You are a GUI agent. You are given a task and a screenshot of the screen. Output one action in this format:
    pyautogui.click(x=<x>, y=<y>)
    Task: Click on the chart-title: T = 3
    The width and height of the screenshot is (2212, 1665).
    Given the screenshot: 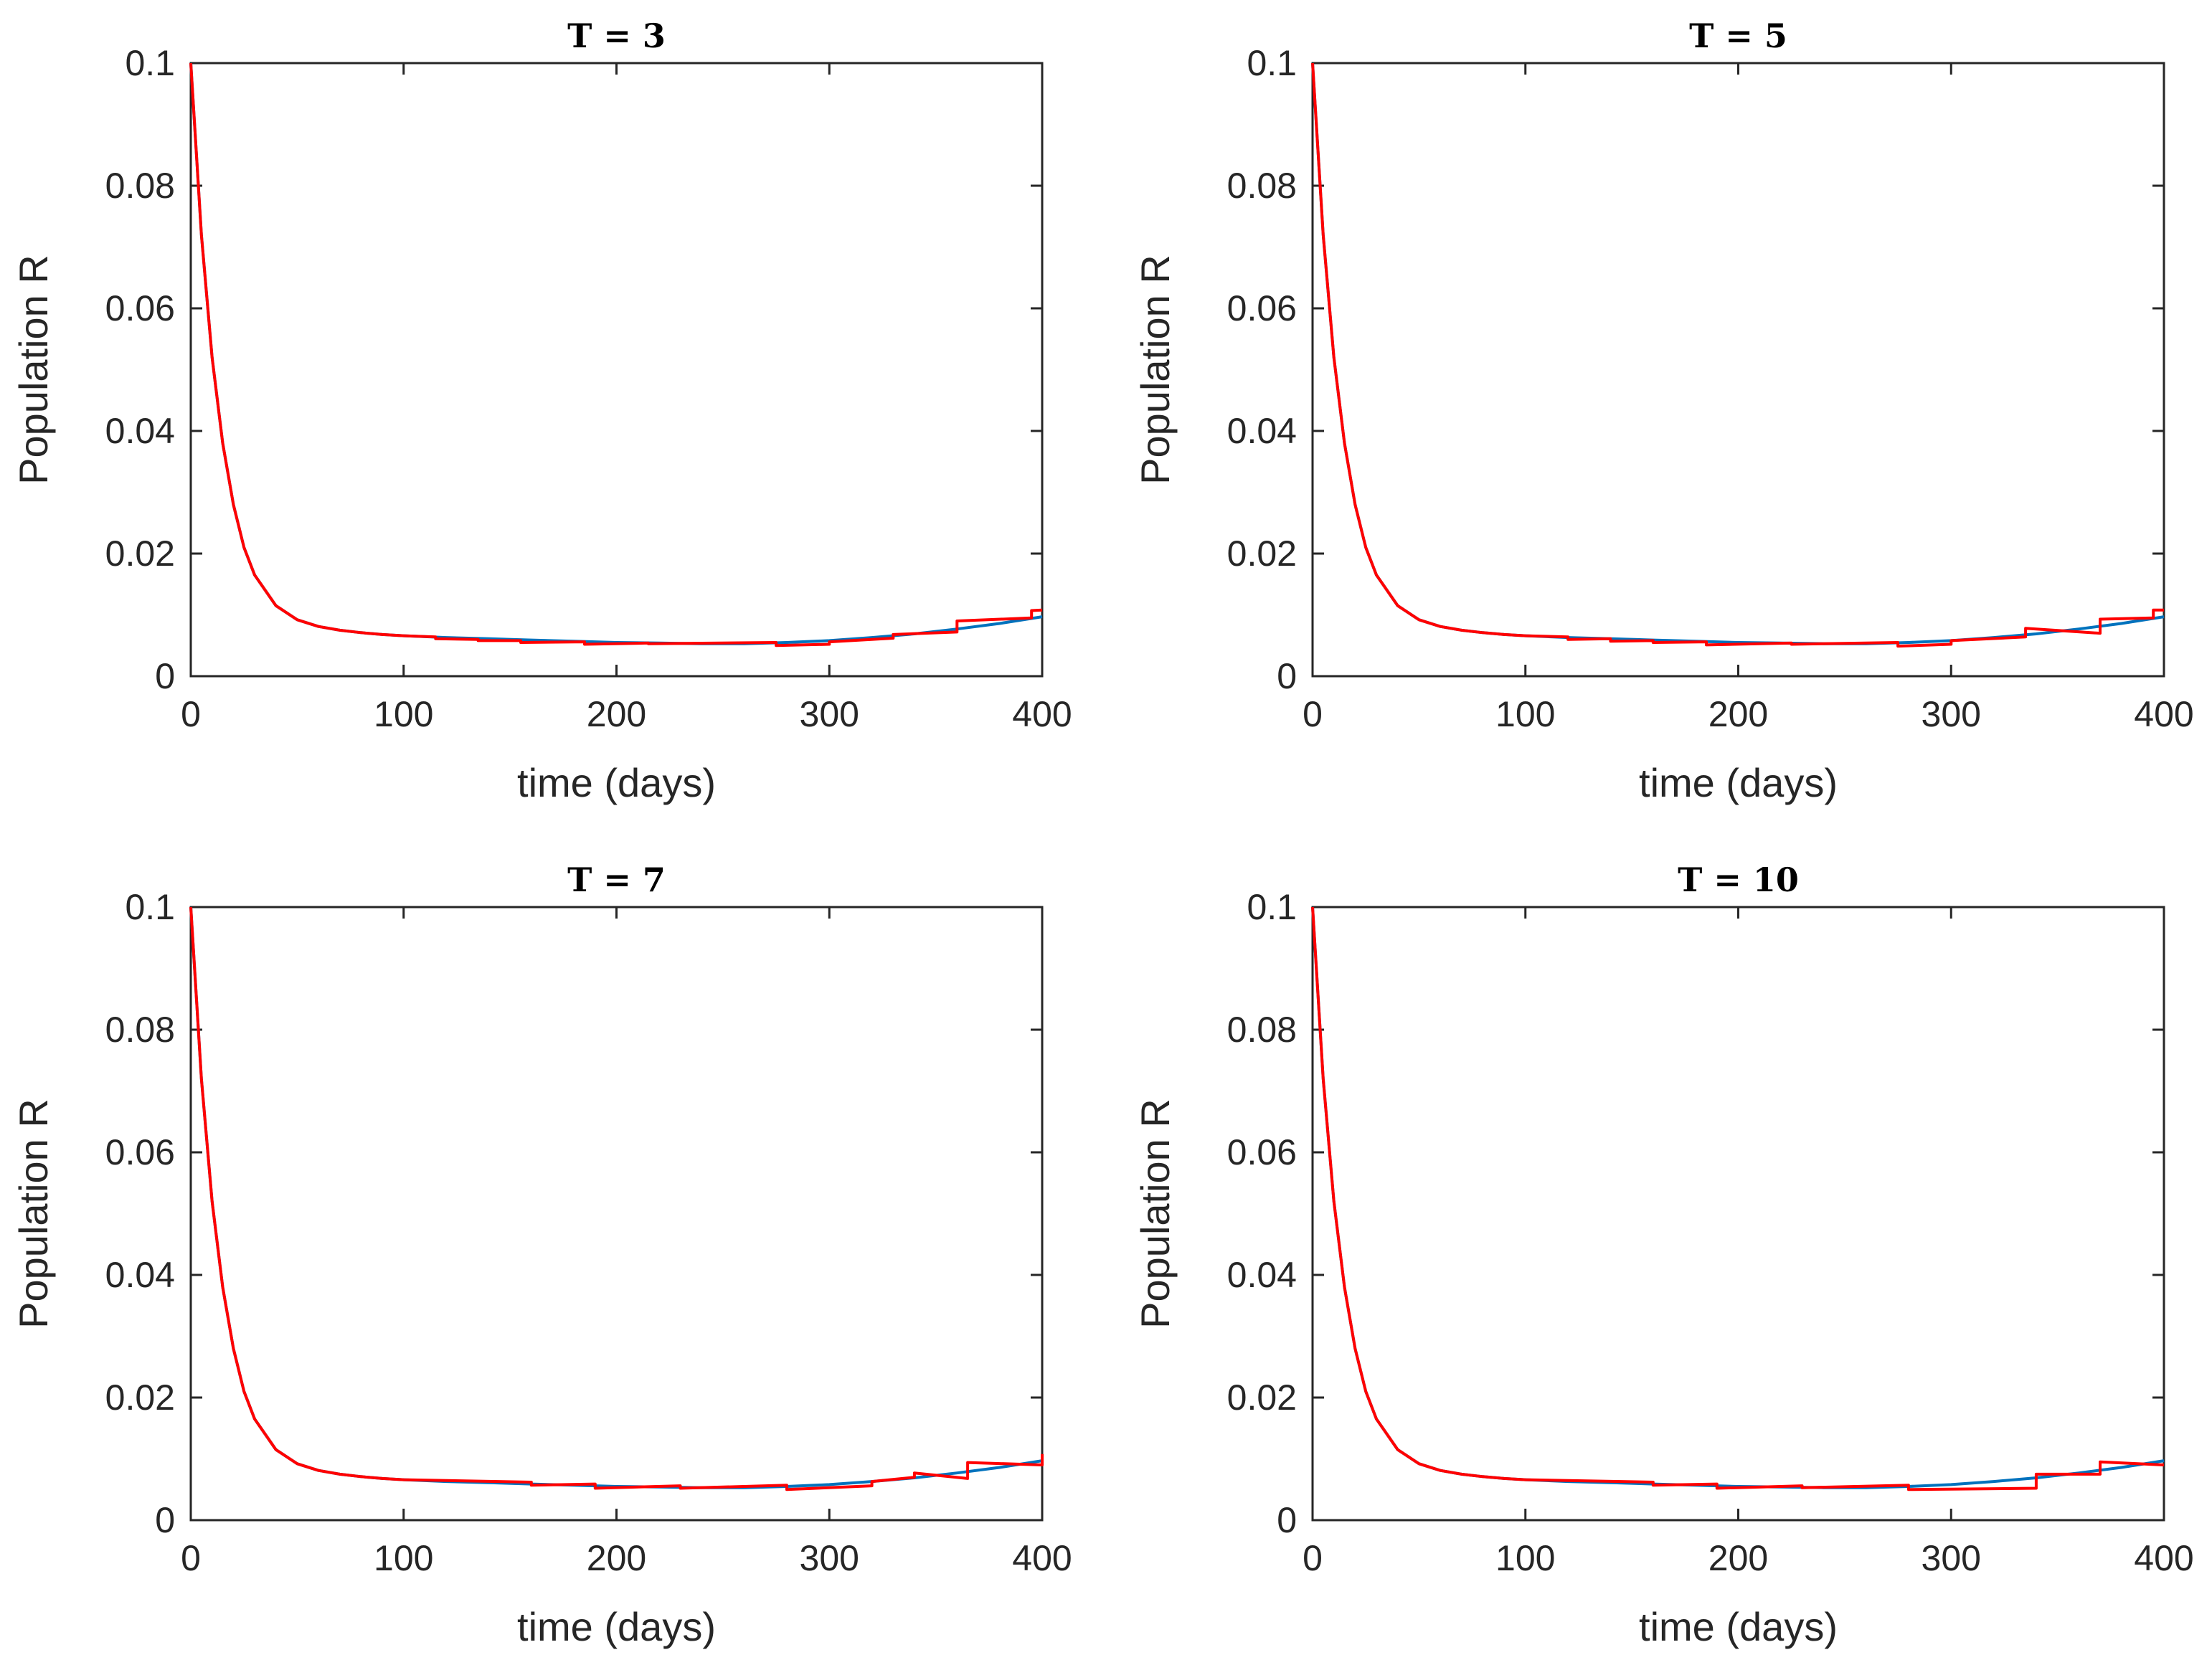 What is the action you would take?
    pyautogui.click(x=616, y=35)
    